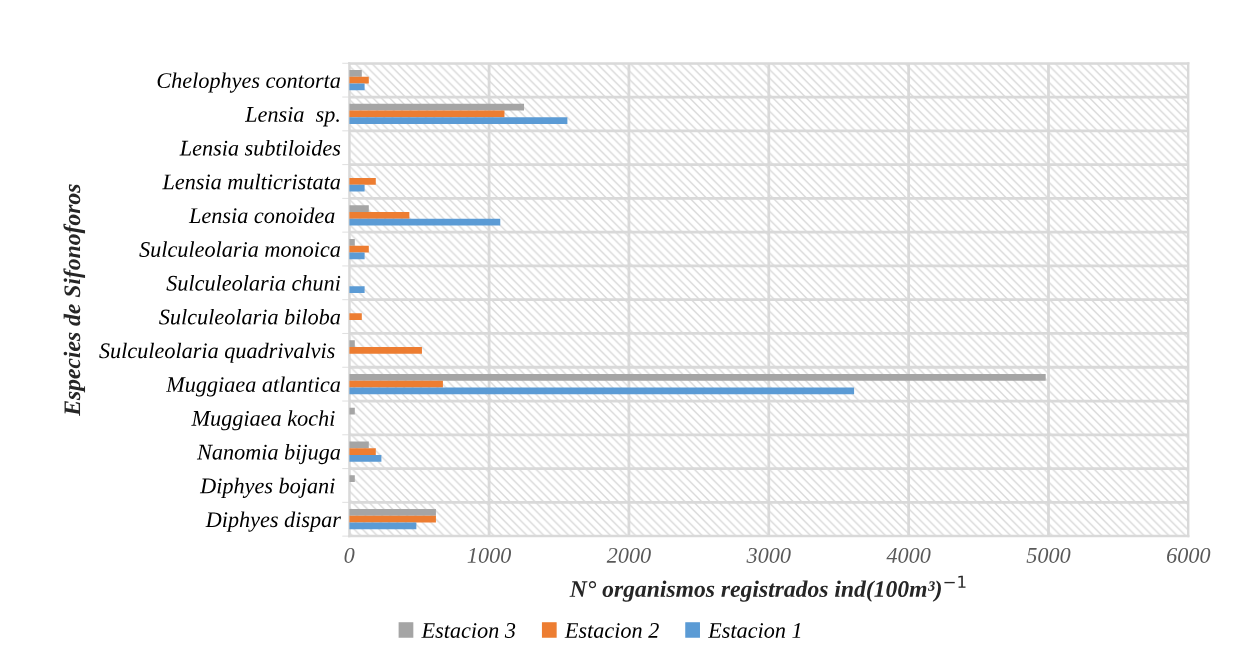  I want to click on x-tick-label: 4000, so click(908, 555).